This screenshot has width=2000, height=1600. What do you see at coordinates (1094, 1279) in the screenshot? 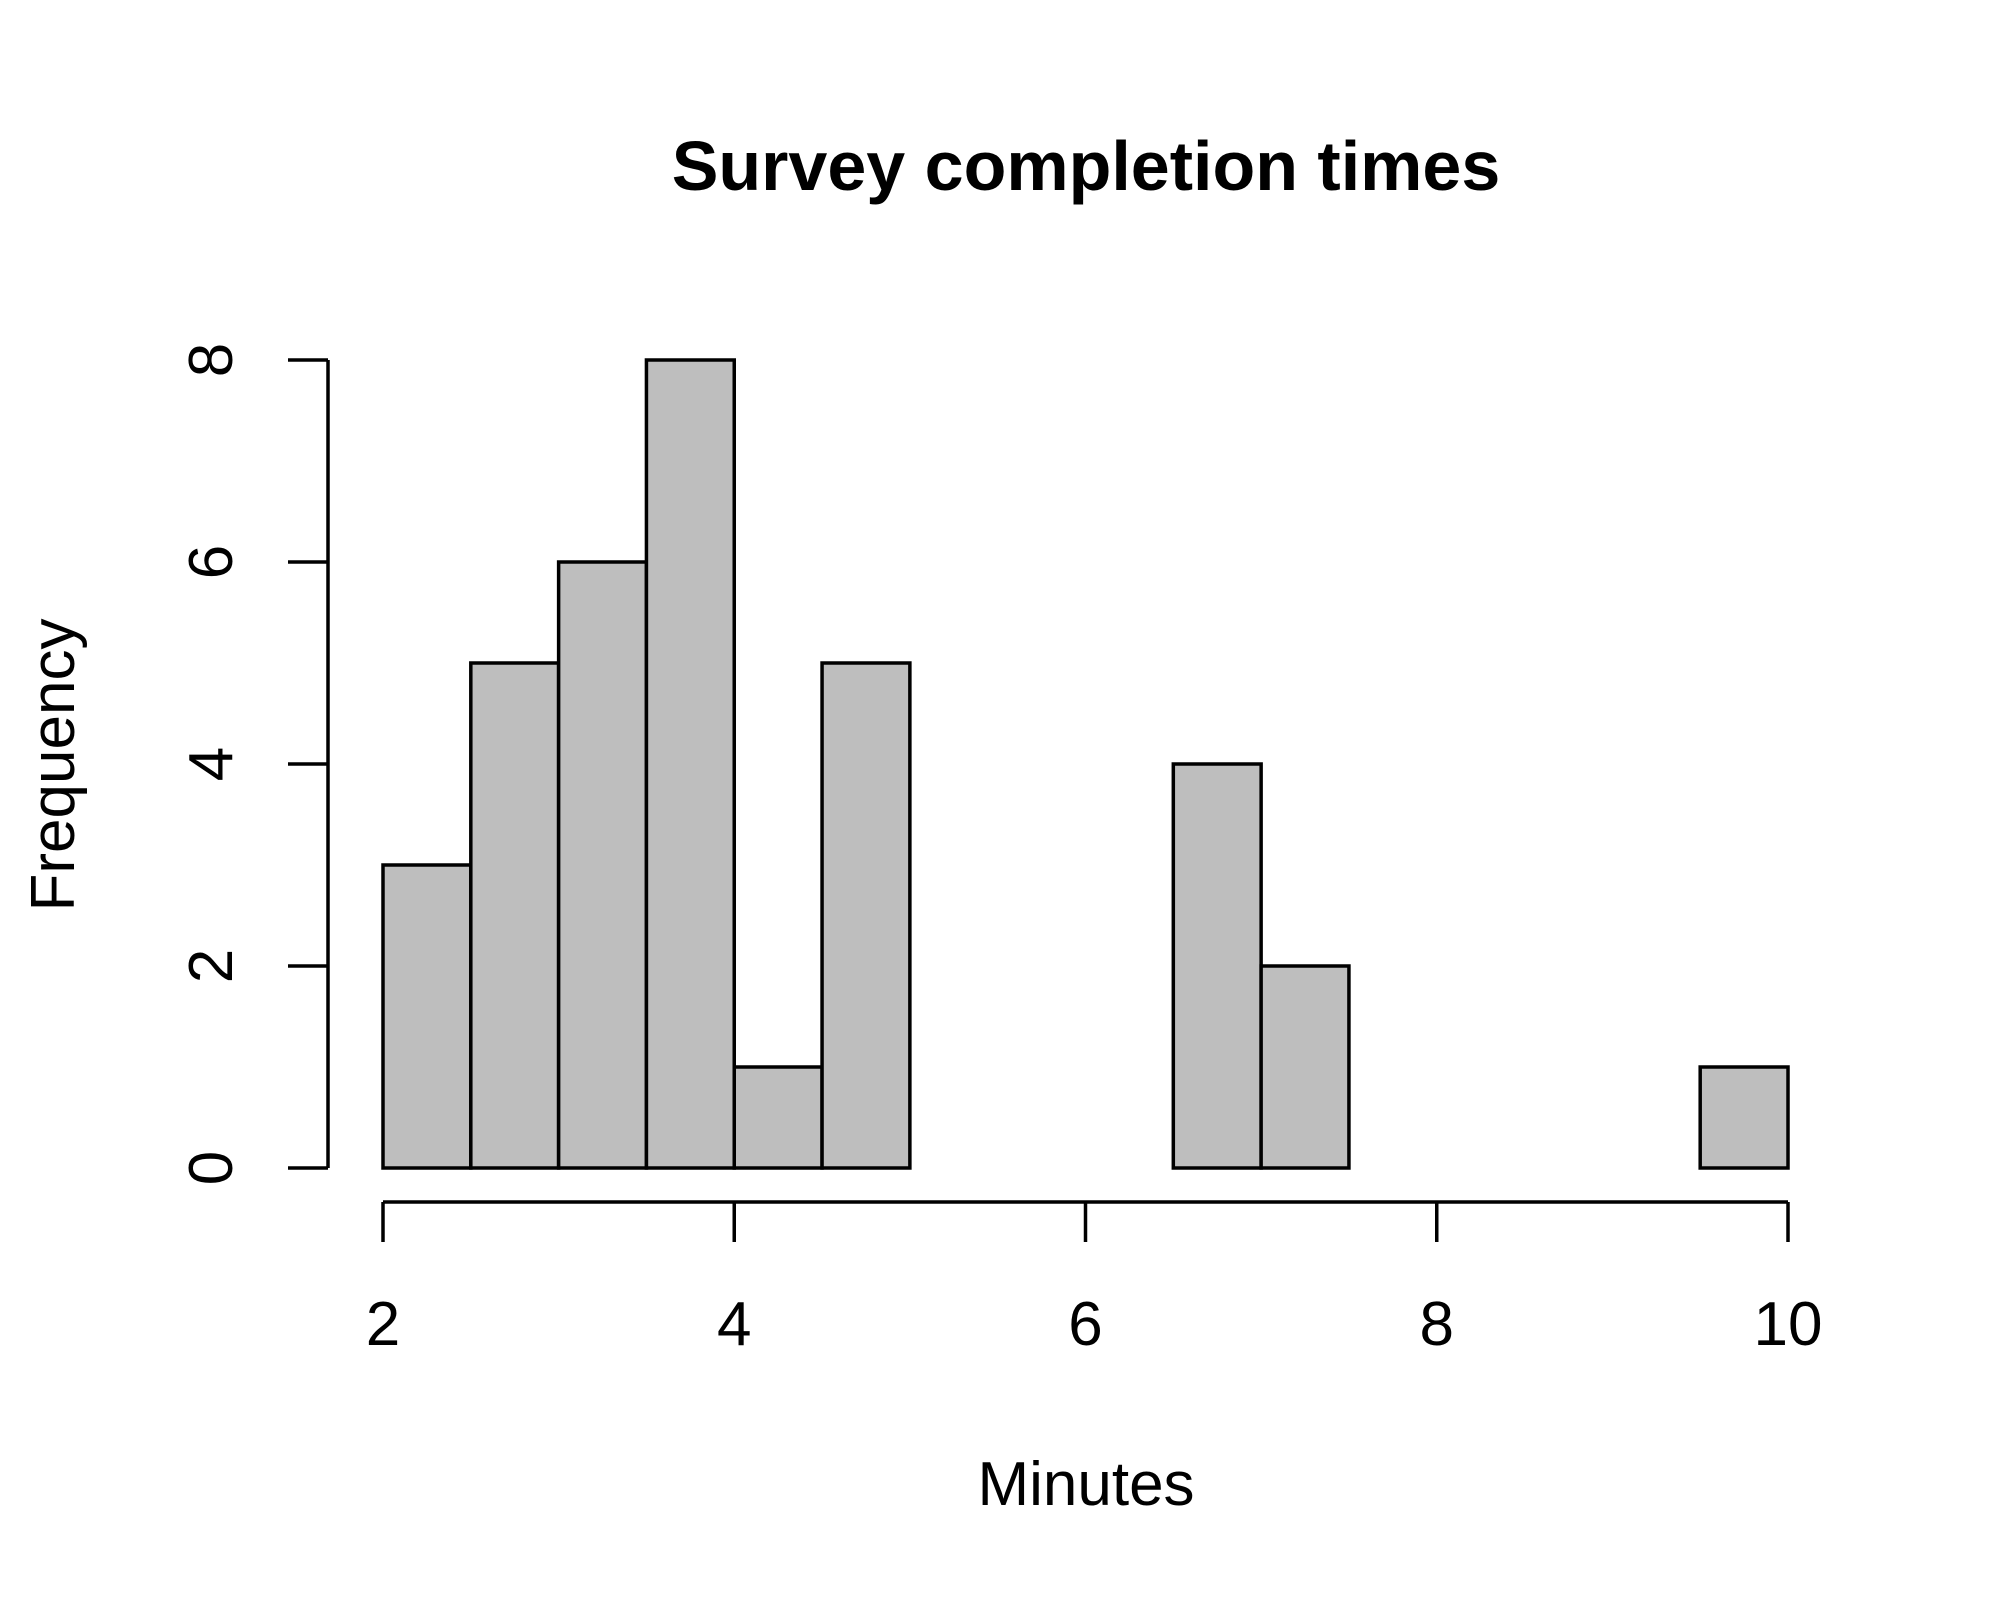
I see `x-axis: 2 4 6 8 10` at bounding box center [1094, 1279].